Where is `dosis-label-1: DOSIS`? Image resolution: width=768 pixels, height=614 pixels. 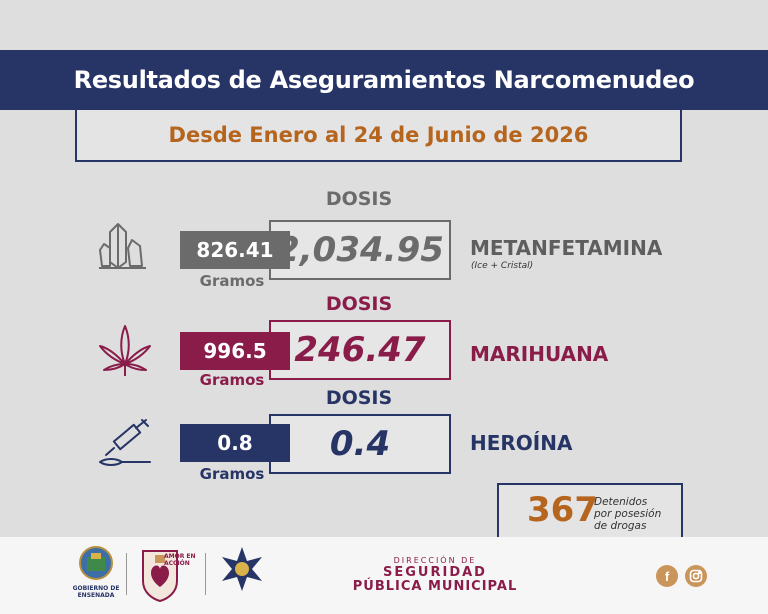
dosis-label-1: DOSIS is located at coordinates (359, 199).